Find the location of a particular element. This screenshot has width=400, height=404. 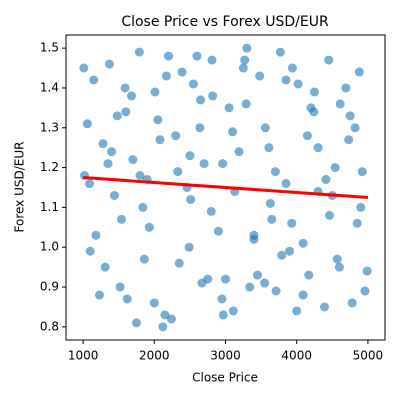

y-tick-label: 1.4 is located at coordinates (49, 87).